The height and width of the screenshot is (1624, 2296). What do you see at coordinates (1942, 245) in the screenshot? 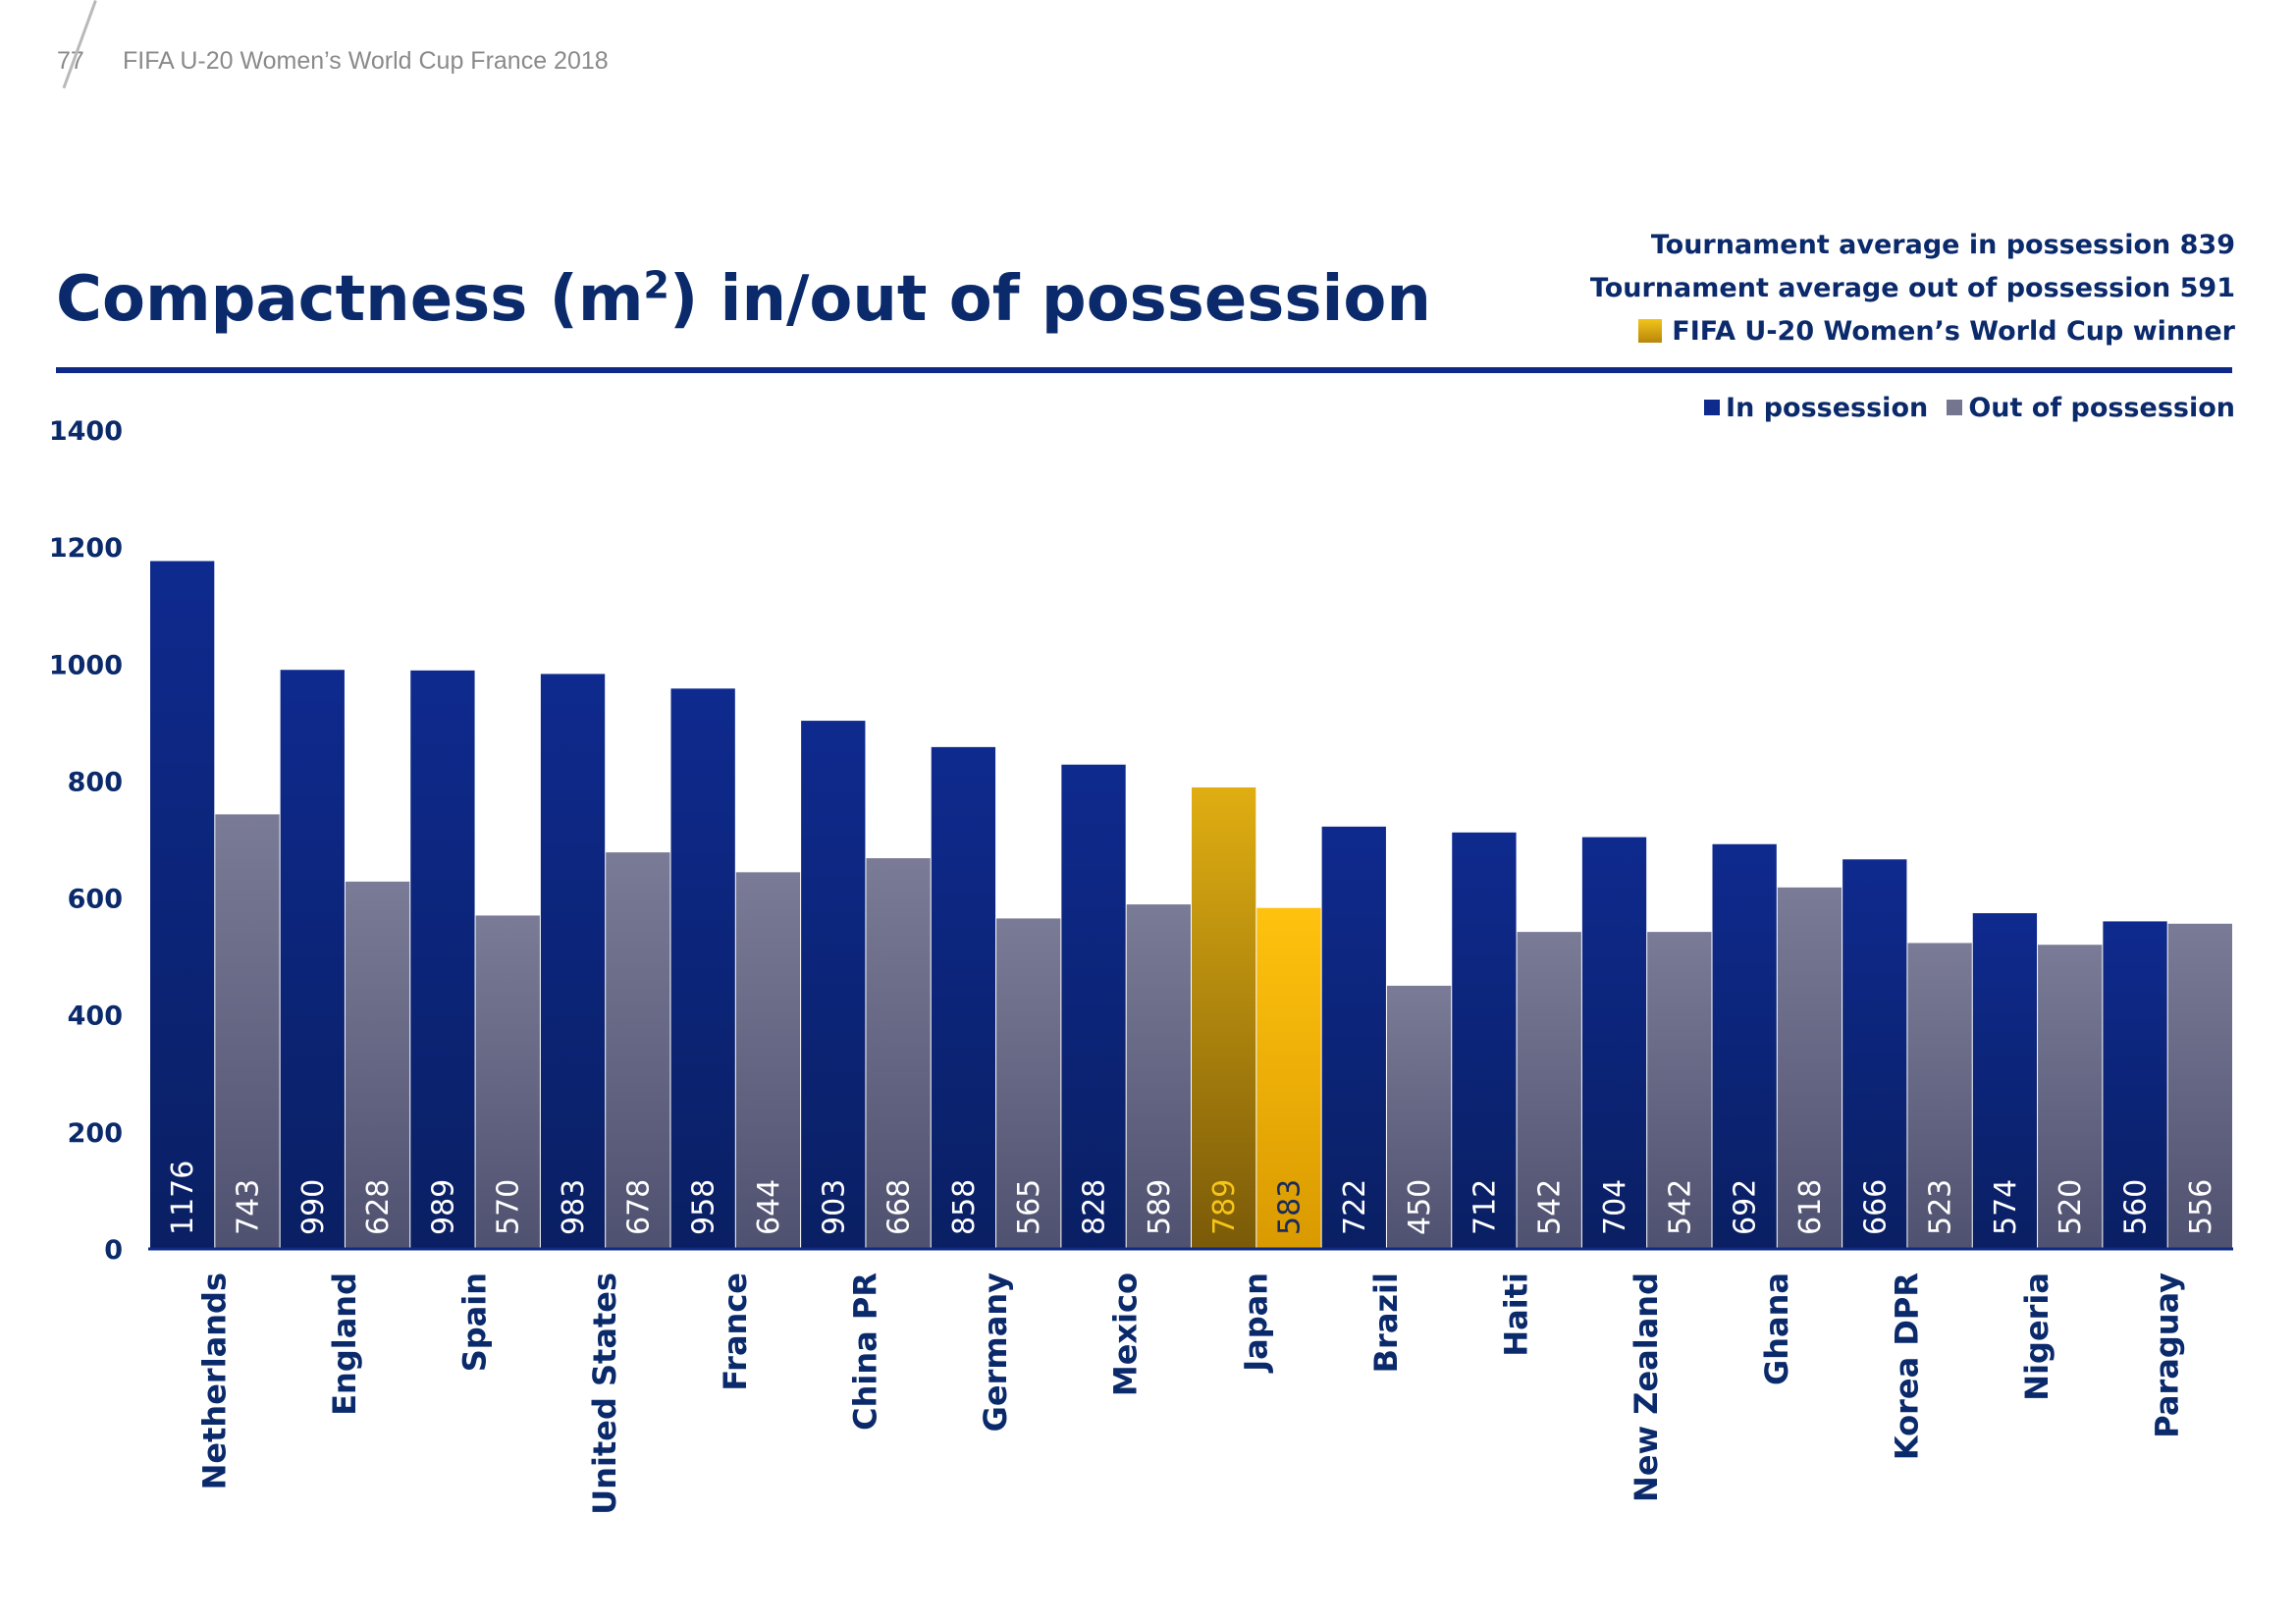
I see `avg-in-note: Tournament average in possession 839` at bounding box center [1942, 245].